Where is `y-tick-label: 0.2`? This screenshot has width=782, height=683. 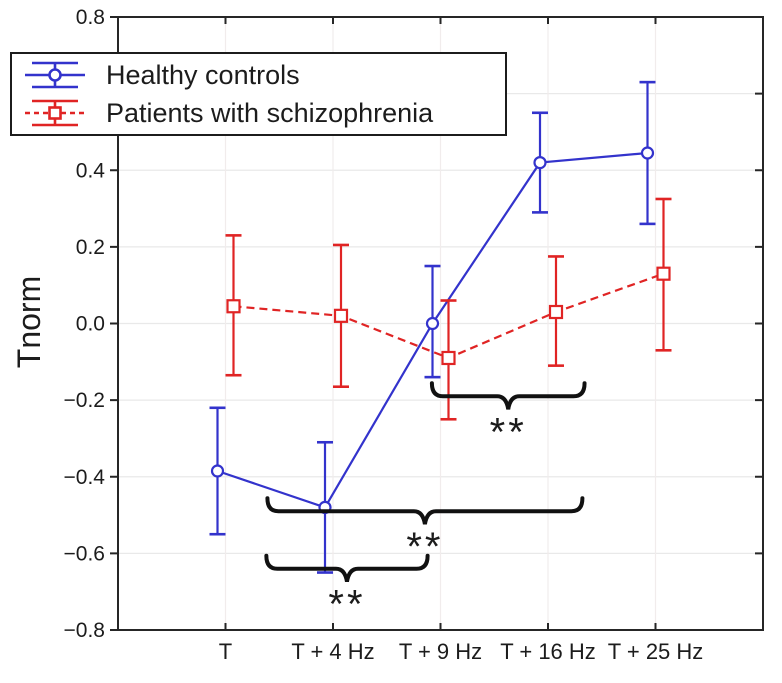 y-tick-label: 0.2 is located at coordinates (90, 247).